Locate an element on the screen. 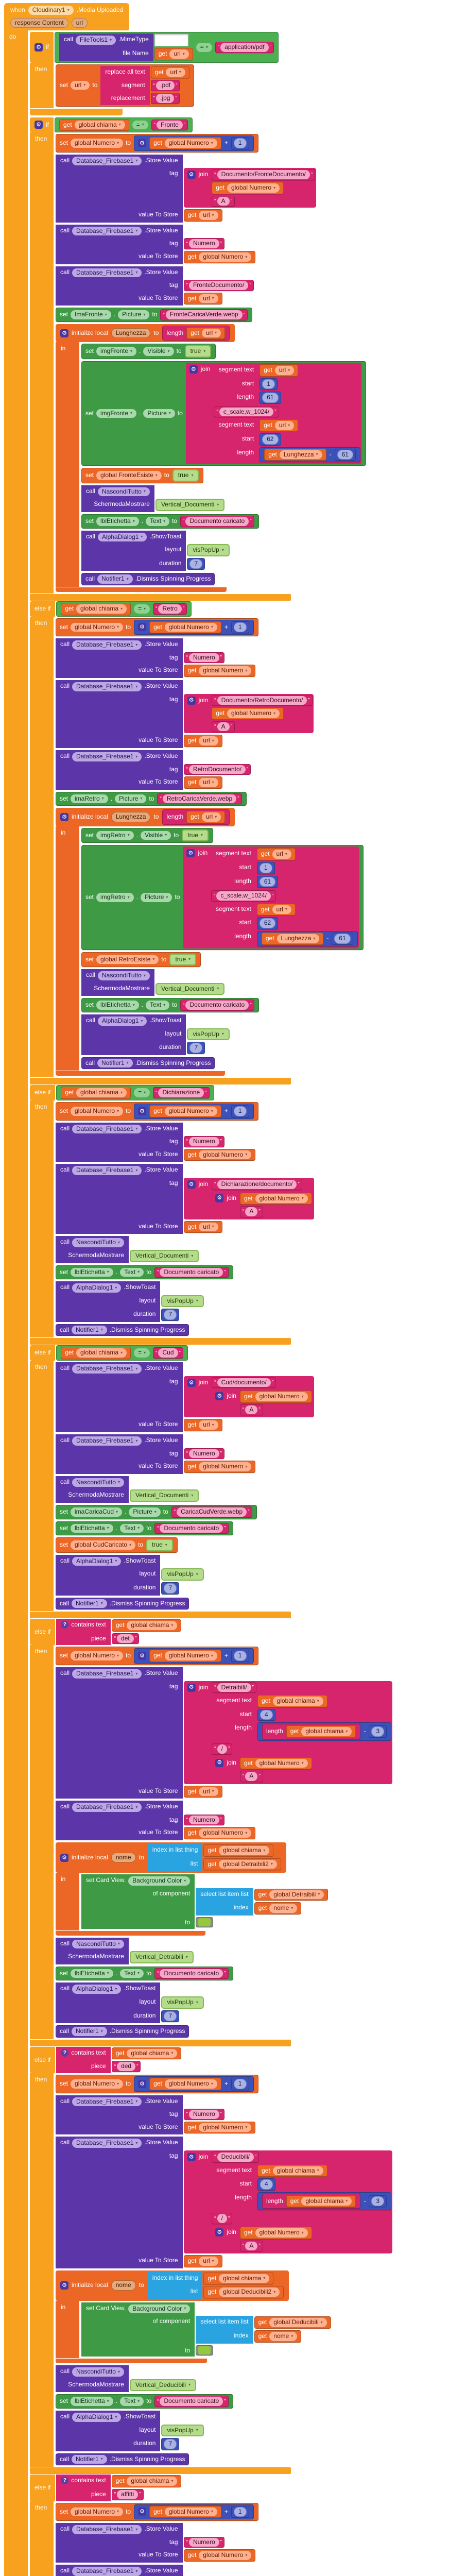 The height and width of the screenshot is (2576, 467). text-string-block: “RetroDocumento/” is located at coordinates (217, 769).